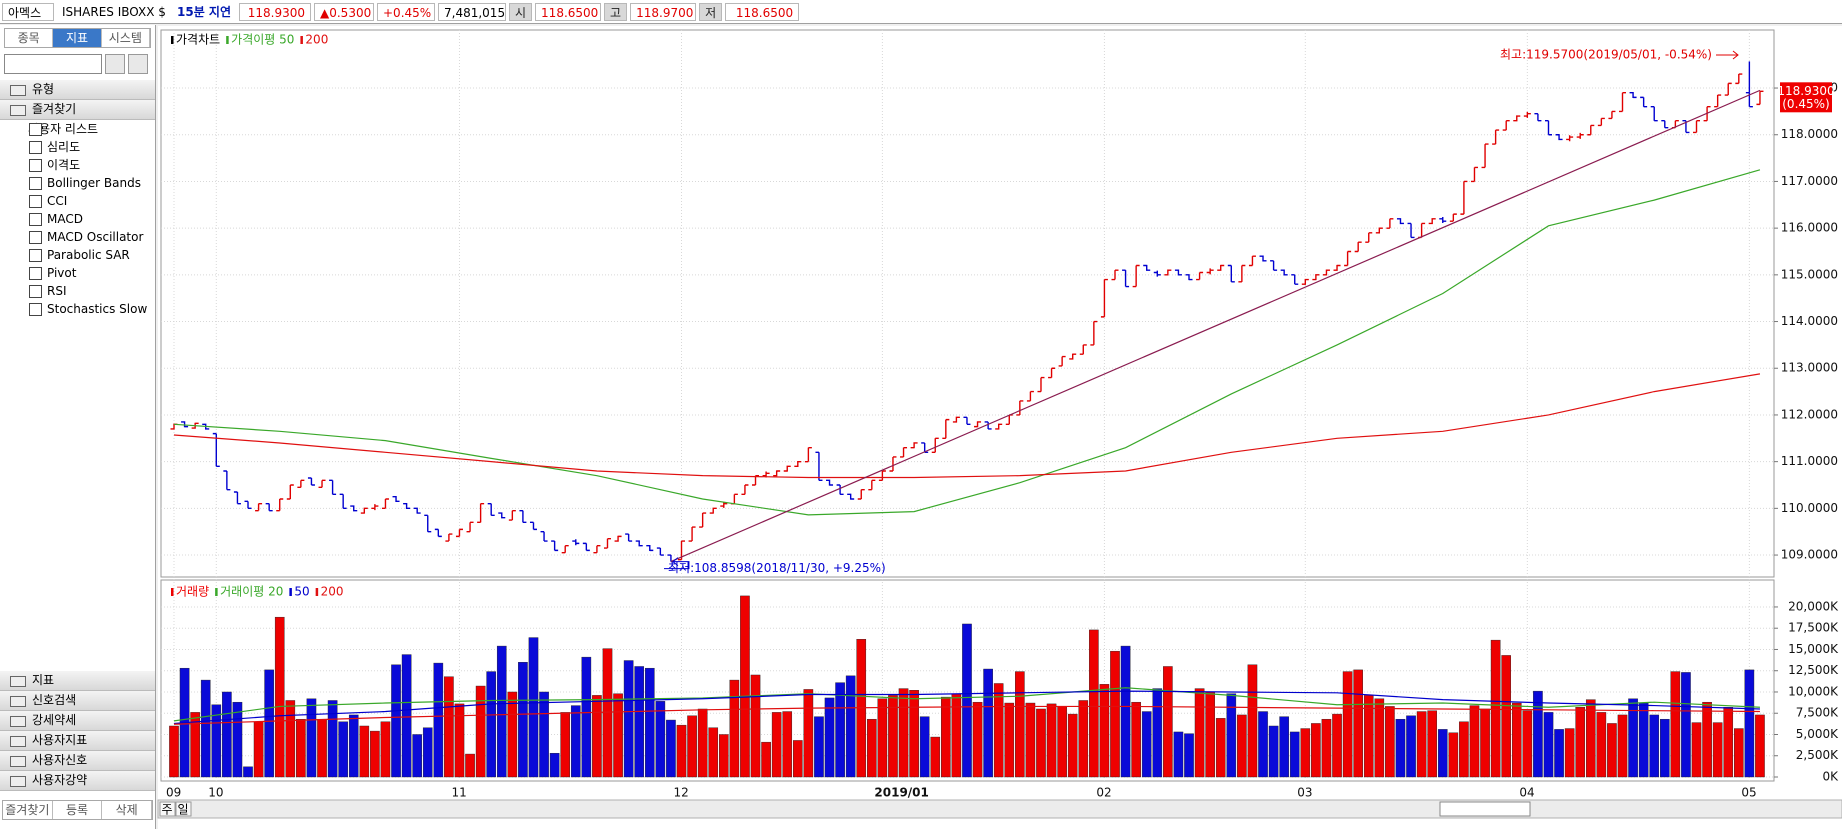 Image resolution: width=1842 pixels, height=829 pixels. I want to click on y-tick-label: 119.0000, so click(1809, 88).